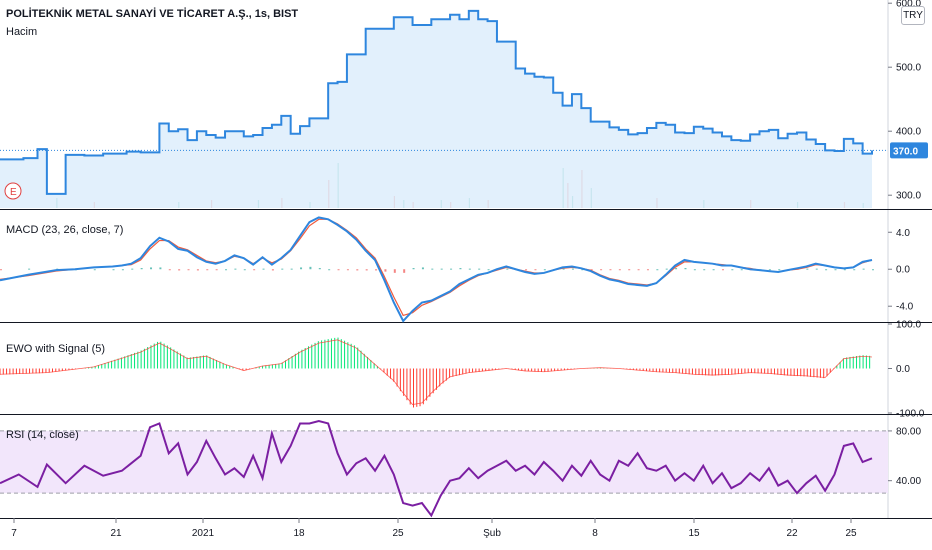 This screenshot has width=932, height=550. Describe the element at coordinates (436, 372) in the screenshot. I see `ewo-signal-line` at that location.